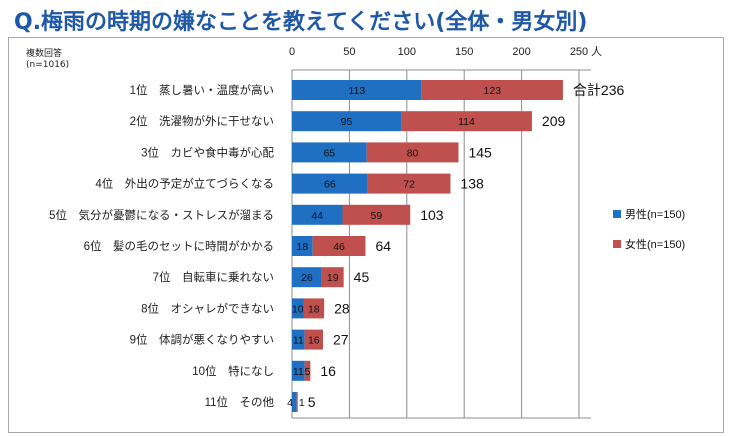 The image size is (731, 437). I want to click on total-label: 209, so click(554, 121).